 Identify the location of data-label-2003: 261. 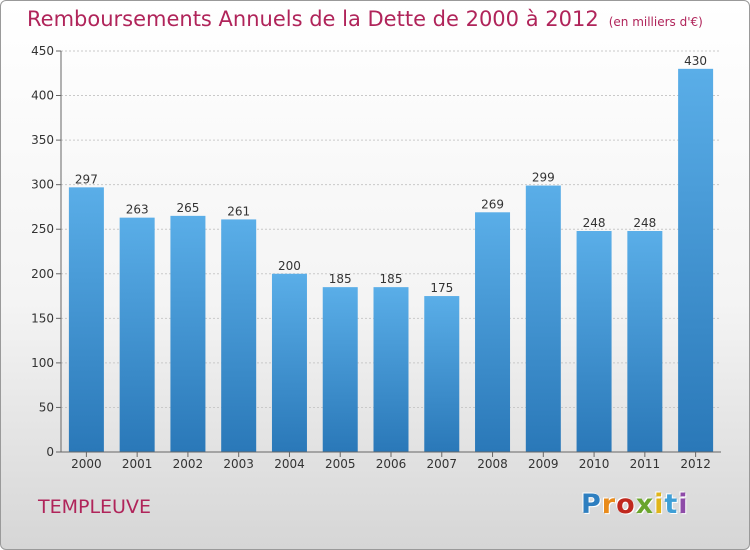
(238, 211).